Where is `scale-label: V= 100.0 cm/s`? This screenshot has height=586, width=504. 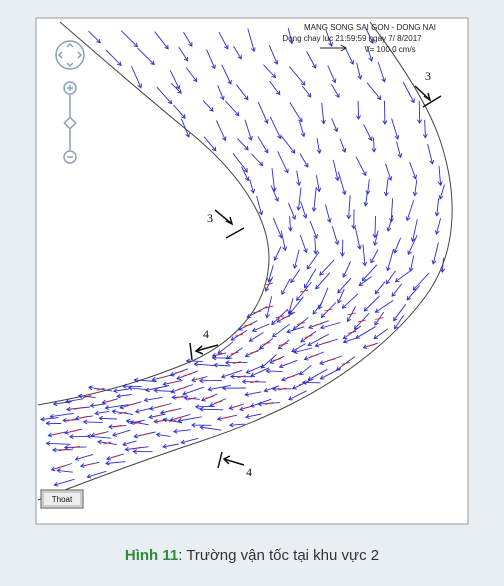 scale-label: V= 100.0 cm/s is located at coordinates (389, 49).